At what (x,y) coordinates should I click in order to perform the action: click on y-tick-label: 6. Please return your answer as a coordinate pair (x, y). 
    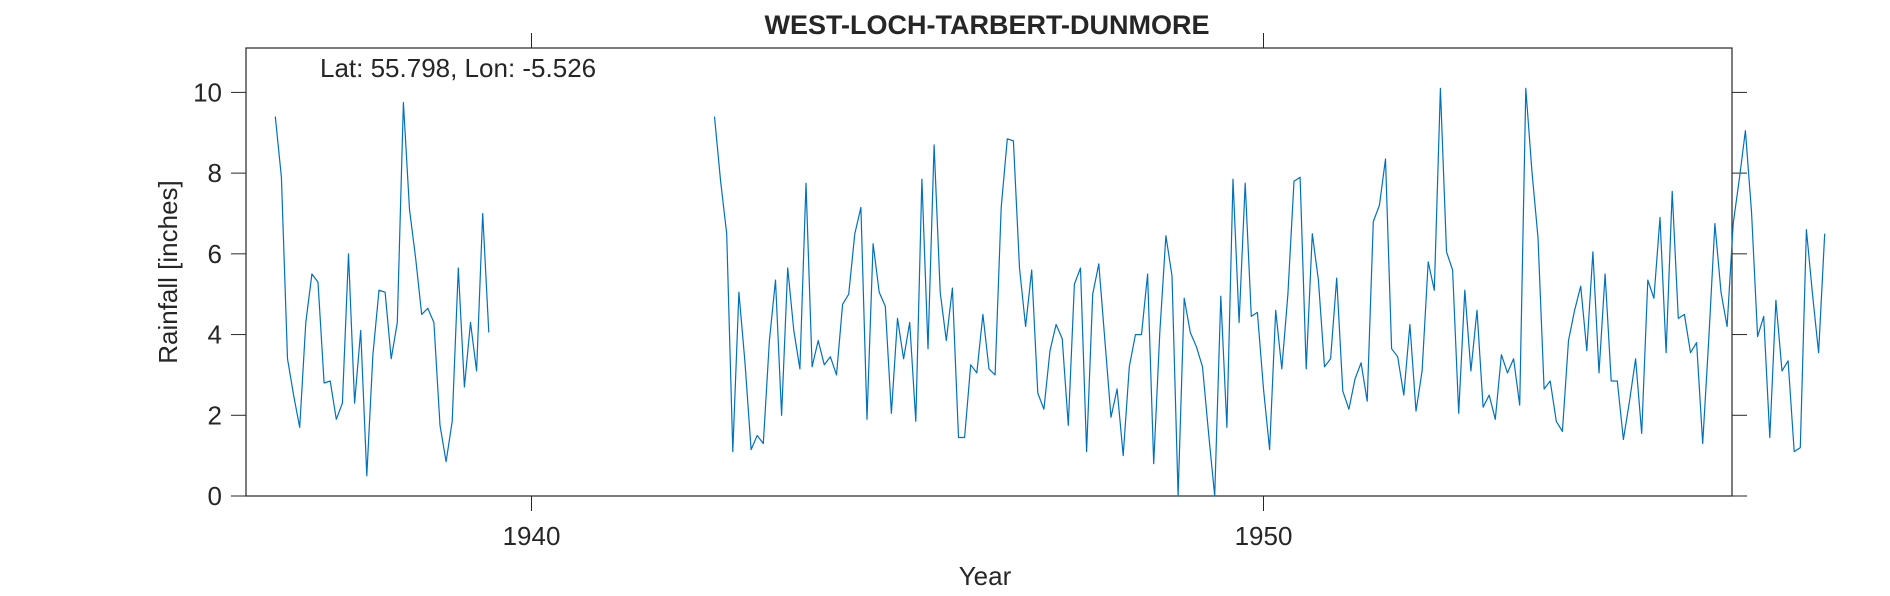
    Looking at the image, I should click on (215, 254).